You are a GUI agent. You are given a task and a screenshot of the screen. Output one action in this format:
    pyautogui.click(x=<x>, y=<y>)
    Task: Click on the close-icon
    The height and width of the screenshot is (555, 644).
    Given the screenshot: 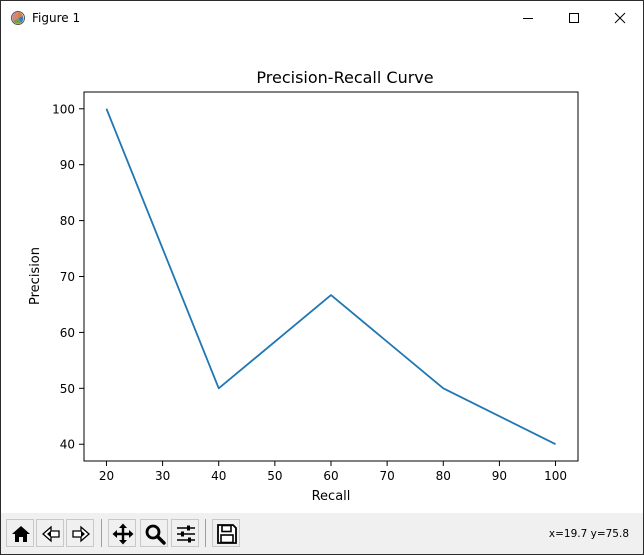 What is the action you would take?
    pyautogui.click(x=620, y=18)
    